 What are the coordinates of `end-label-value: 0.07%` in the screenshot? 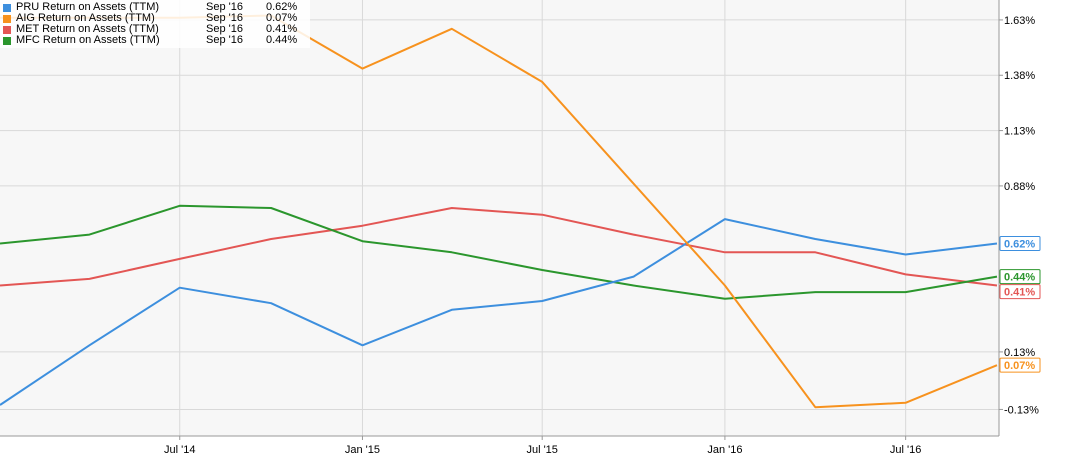 It's located at (1019, 366).